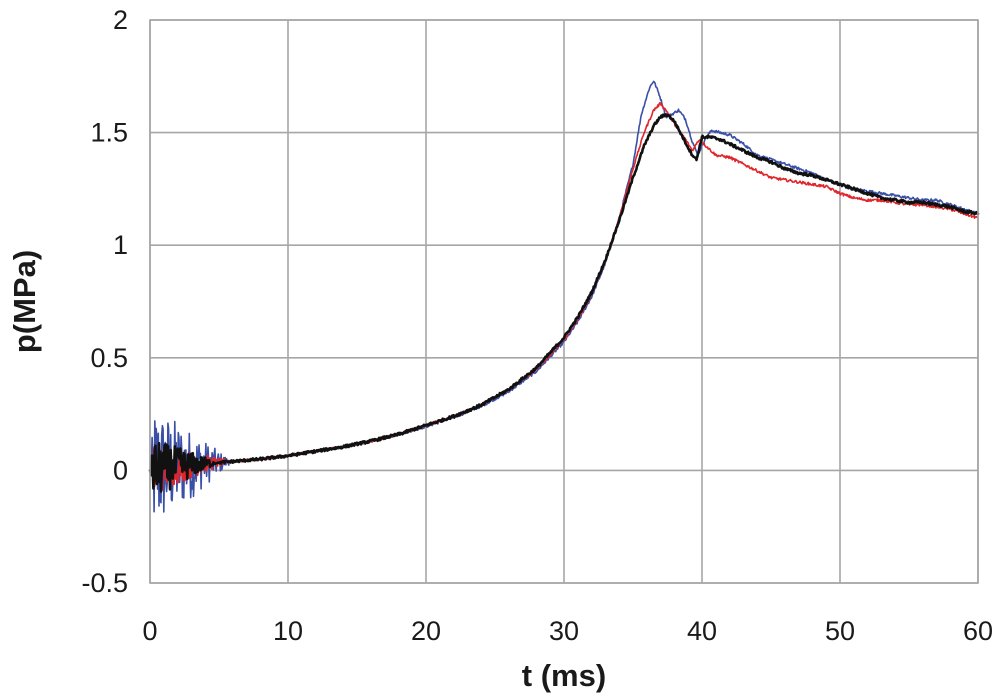  I want to click on y-tick-label: 2, so click(120, 20).